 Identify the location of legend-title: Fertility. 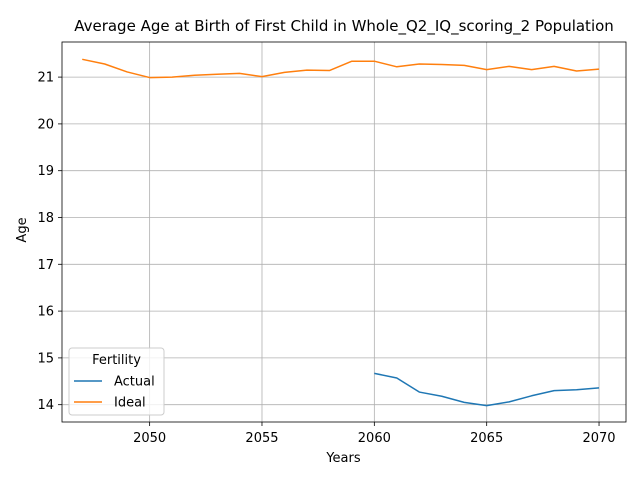
(116, 360).